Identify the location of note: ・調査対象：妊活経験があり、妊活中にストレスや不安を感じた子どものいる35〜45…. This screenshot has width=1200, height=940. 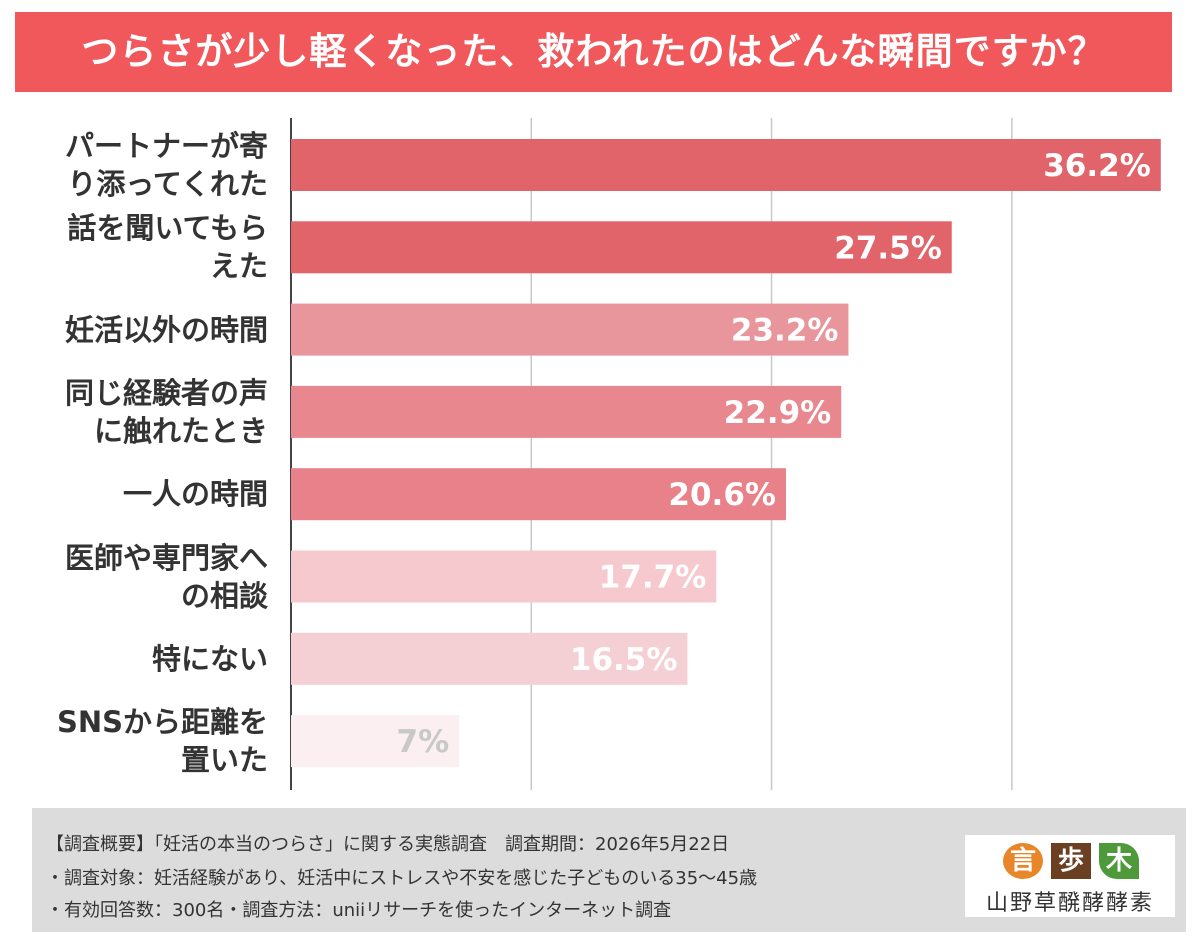
(402, 878).